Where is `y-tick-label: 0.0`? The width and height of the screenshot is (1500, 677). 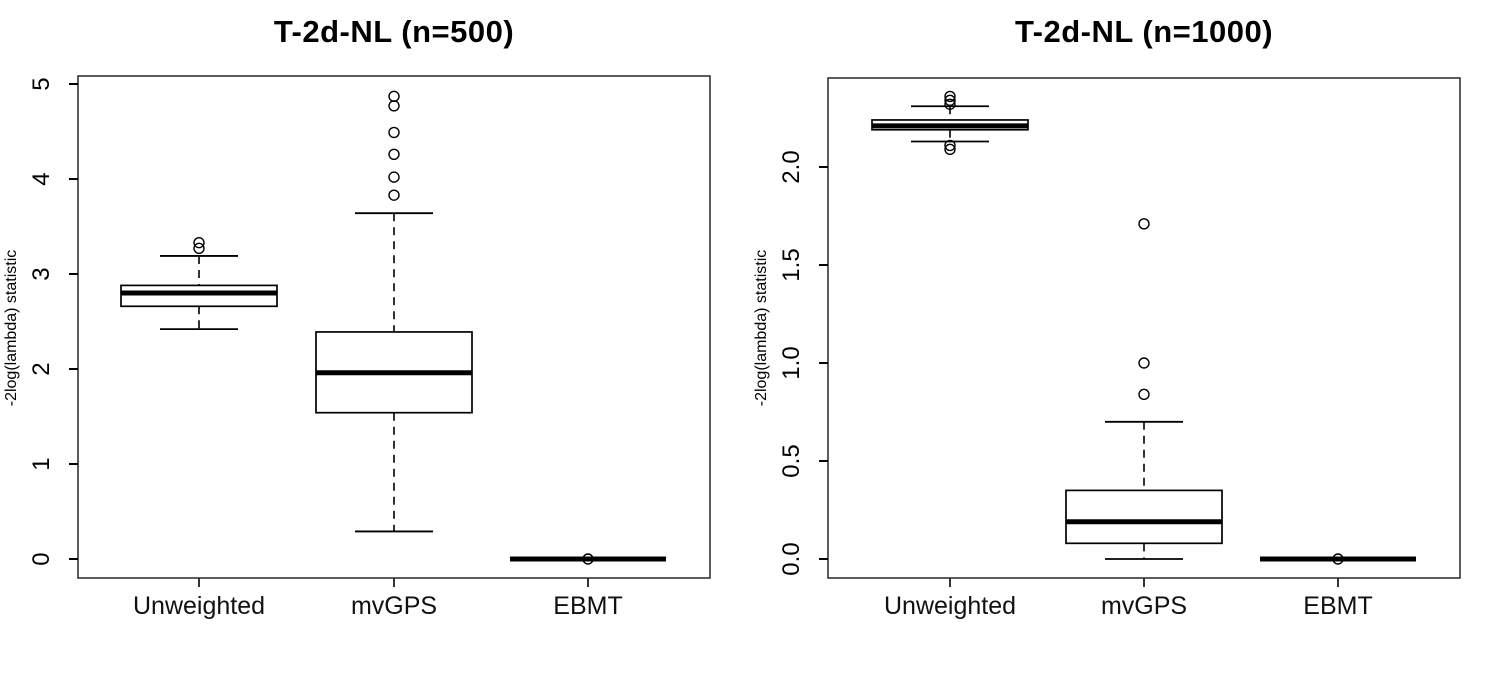 y-tick-label: 0.0 is located at coordinates (791, 559).